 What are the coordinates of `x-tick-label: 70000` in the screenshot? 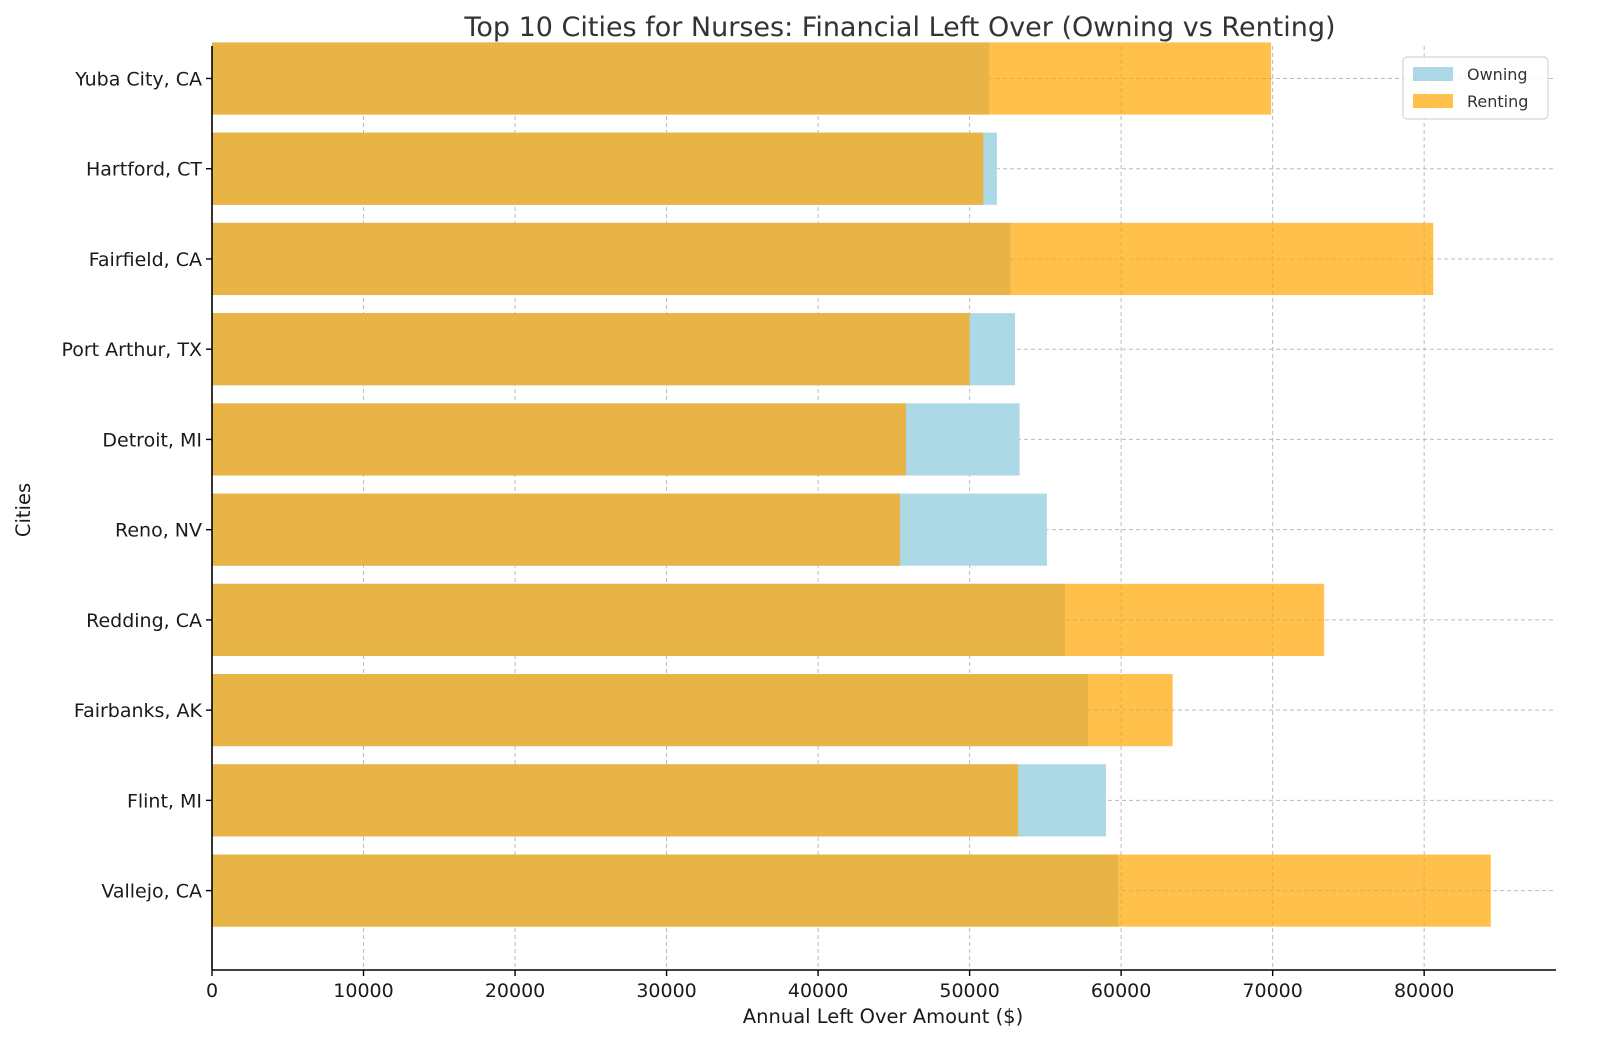 It's located at (1272, 991).